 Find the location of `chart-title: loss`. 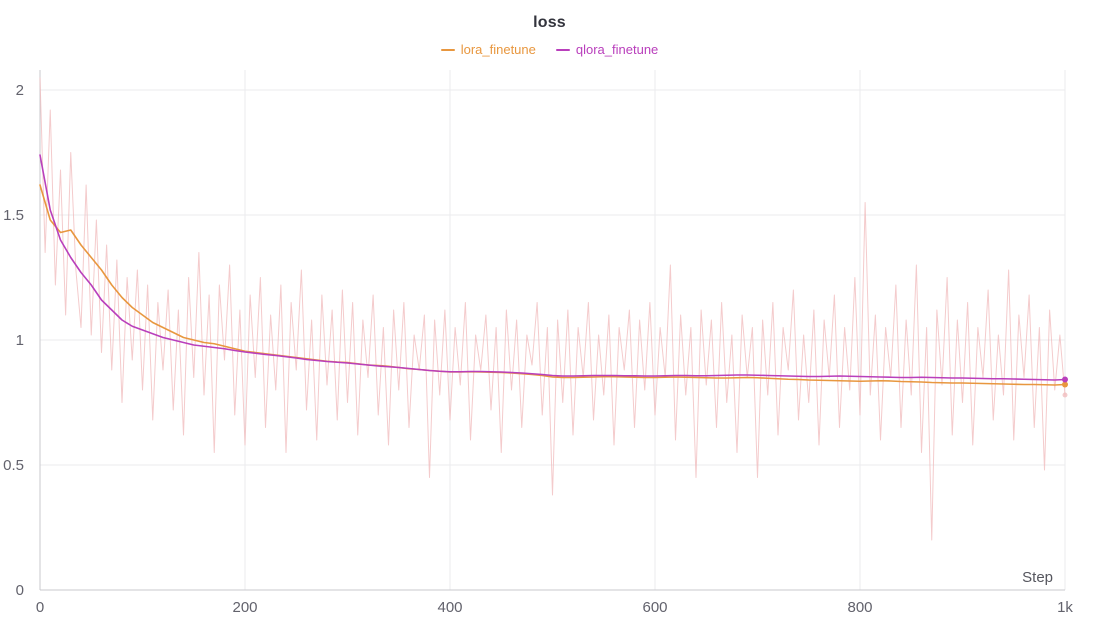

chart-title: loss is located at coordinates (549, 22).